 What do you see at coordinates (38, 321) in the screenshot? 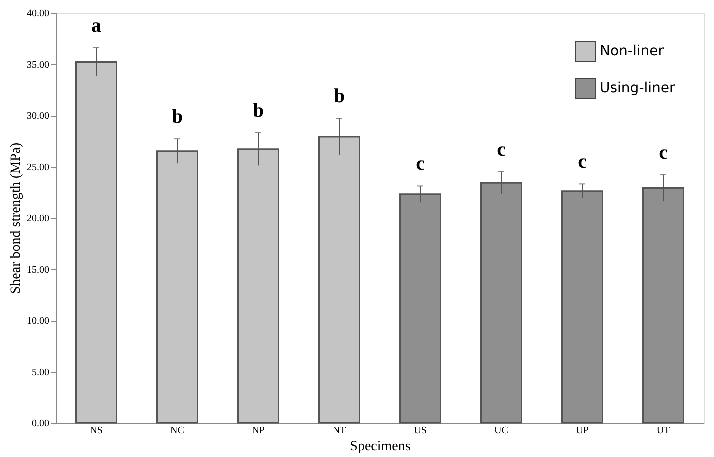
I see `y-tick-label: 10.00` at bounding box center [38, 321].